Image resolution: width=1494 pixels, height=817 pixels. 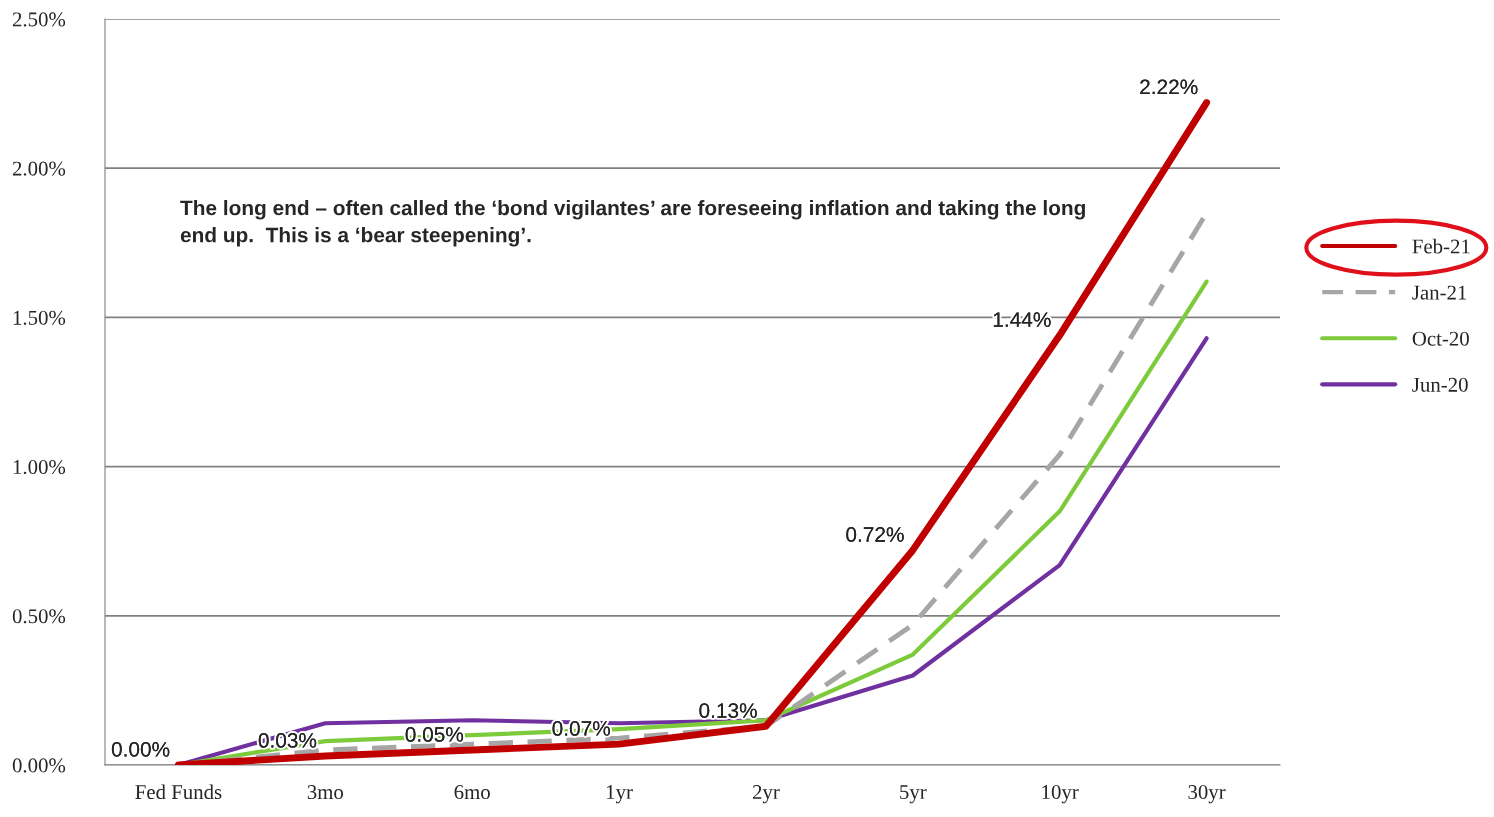 I want to click on y-tick-label: 1.50%, so click(x=39, y=317).